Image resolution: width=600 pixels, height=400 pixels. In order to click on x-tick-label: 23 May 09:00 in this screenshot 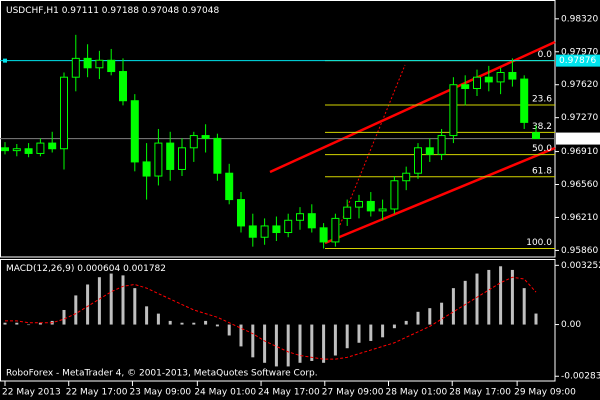, I will do `click(160, 393)`.